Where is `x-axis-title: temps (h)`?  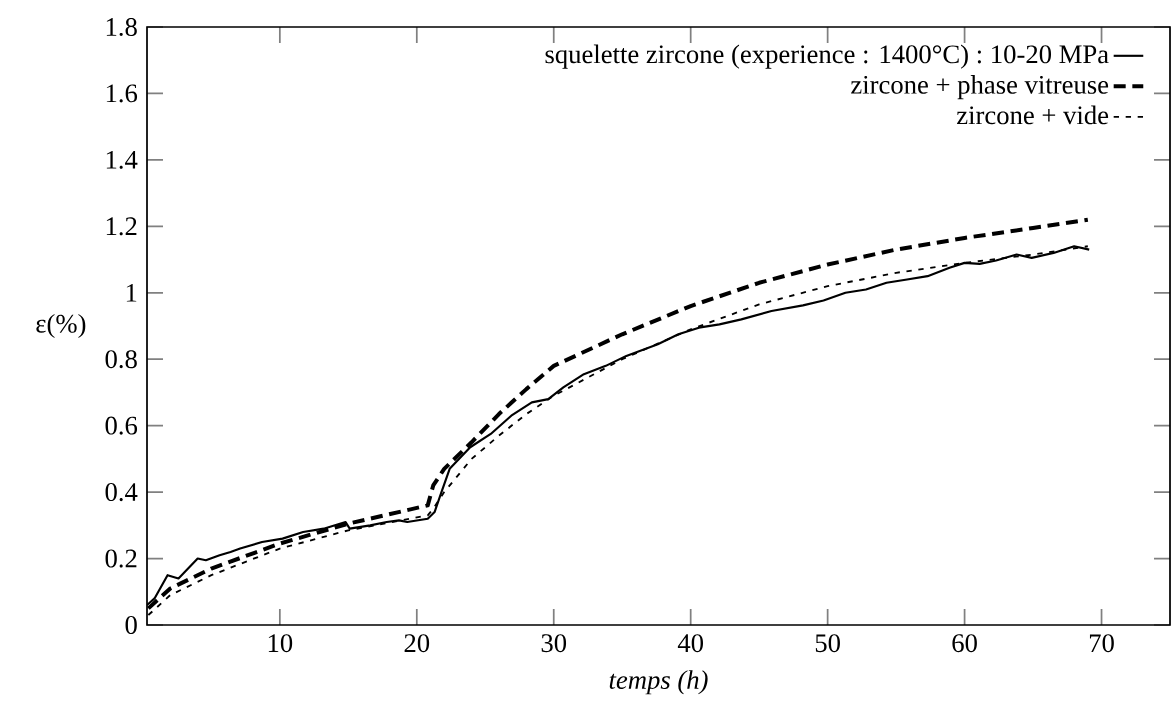 x-axis-title: temps (h) is located at coordinates (658, 682).